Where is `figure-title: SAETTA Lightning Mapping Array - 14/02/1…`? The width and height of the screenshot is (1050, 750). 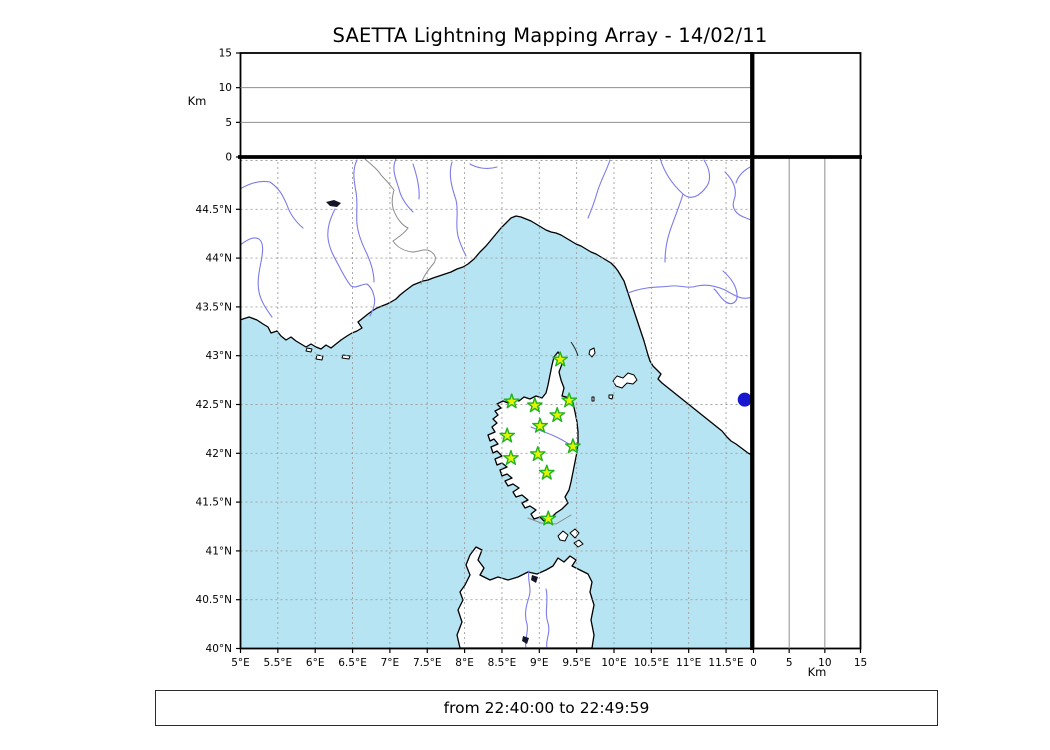
figure-title: SAETTA Lightning Mapping Array - 14/02/1… is located at coordinates (550, 35).